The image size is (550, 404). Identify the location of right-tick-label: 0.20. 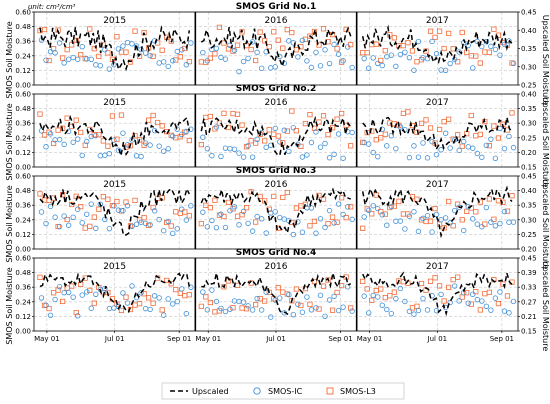
(529, 153).